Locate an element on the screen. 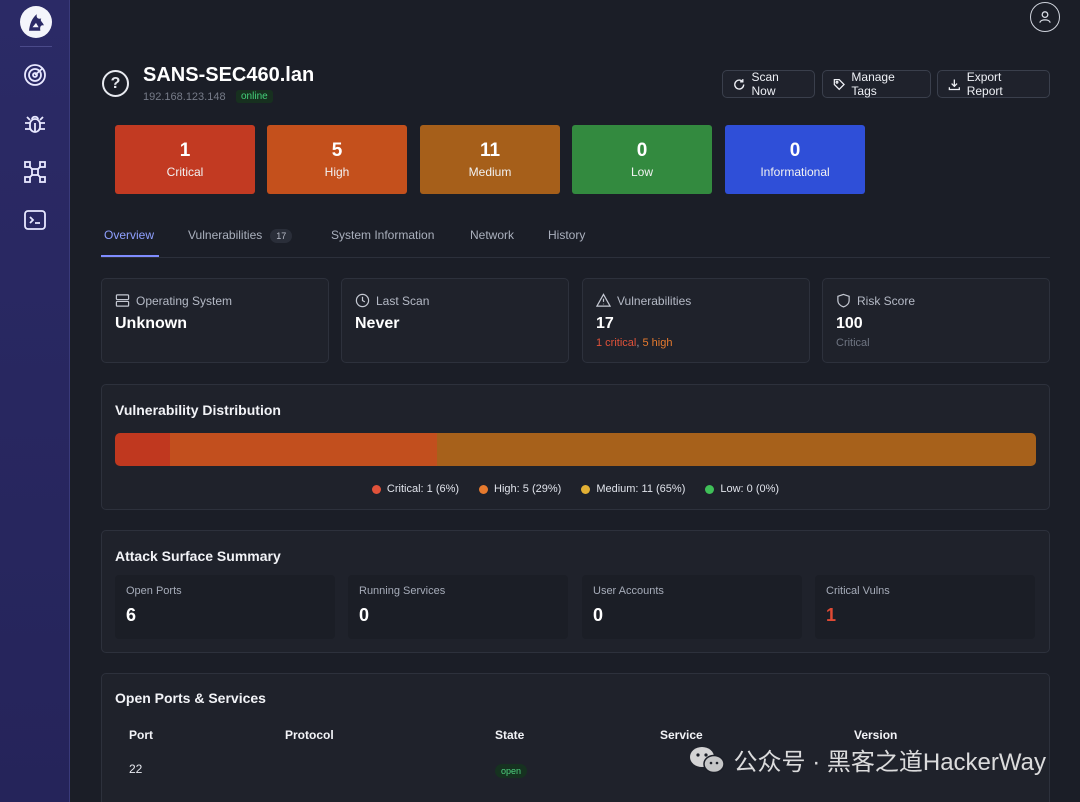  severity-count: 1 is located at coordinates (185, 150).